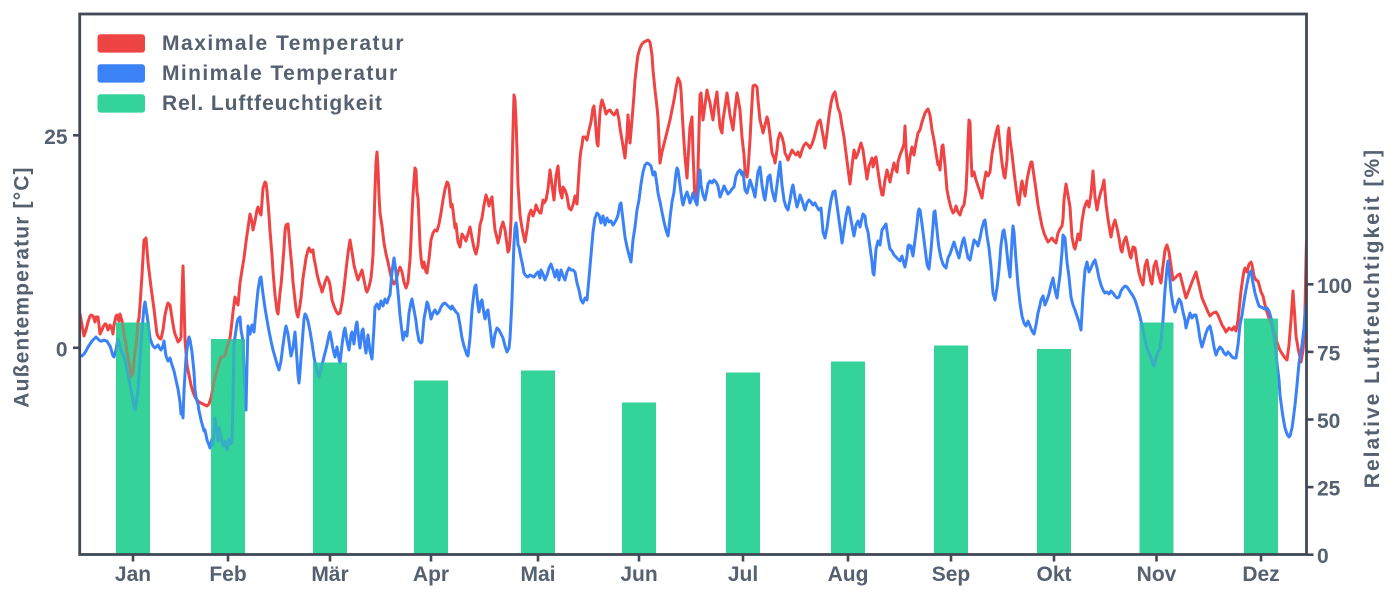 The image size is (1400, 605). What do you see at coordinates (272, 103) in the screenshot?
I see `svg-text: Rel. Luftfeuchtigkeit` at bounding box center [272, 103].